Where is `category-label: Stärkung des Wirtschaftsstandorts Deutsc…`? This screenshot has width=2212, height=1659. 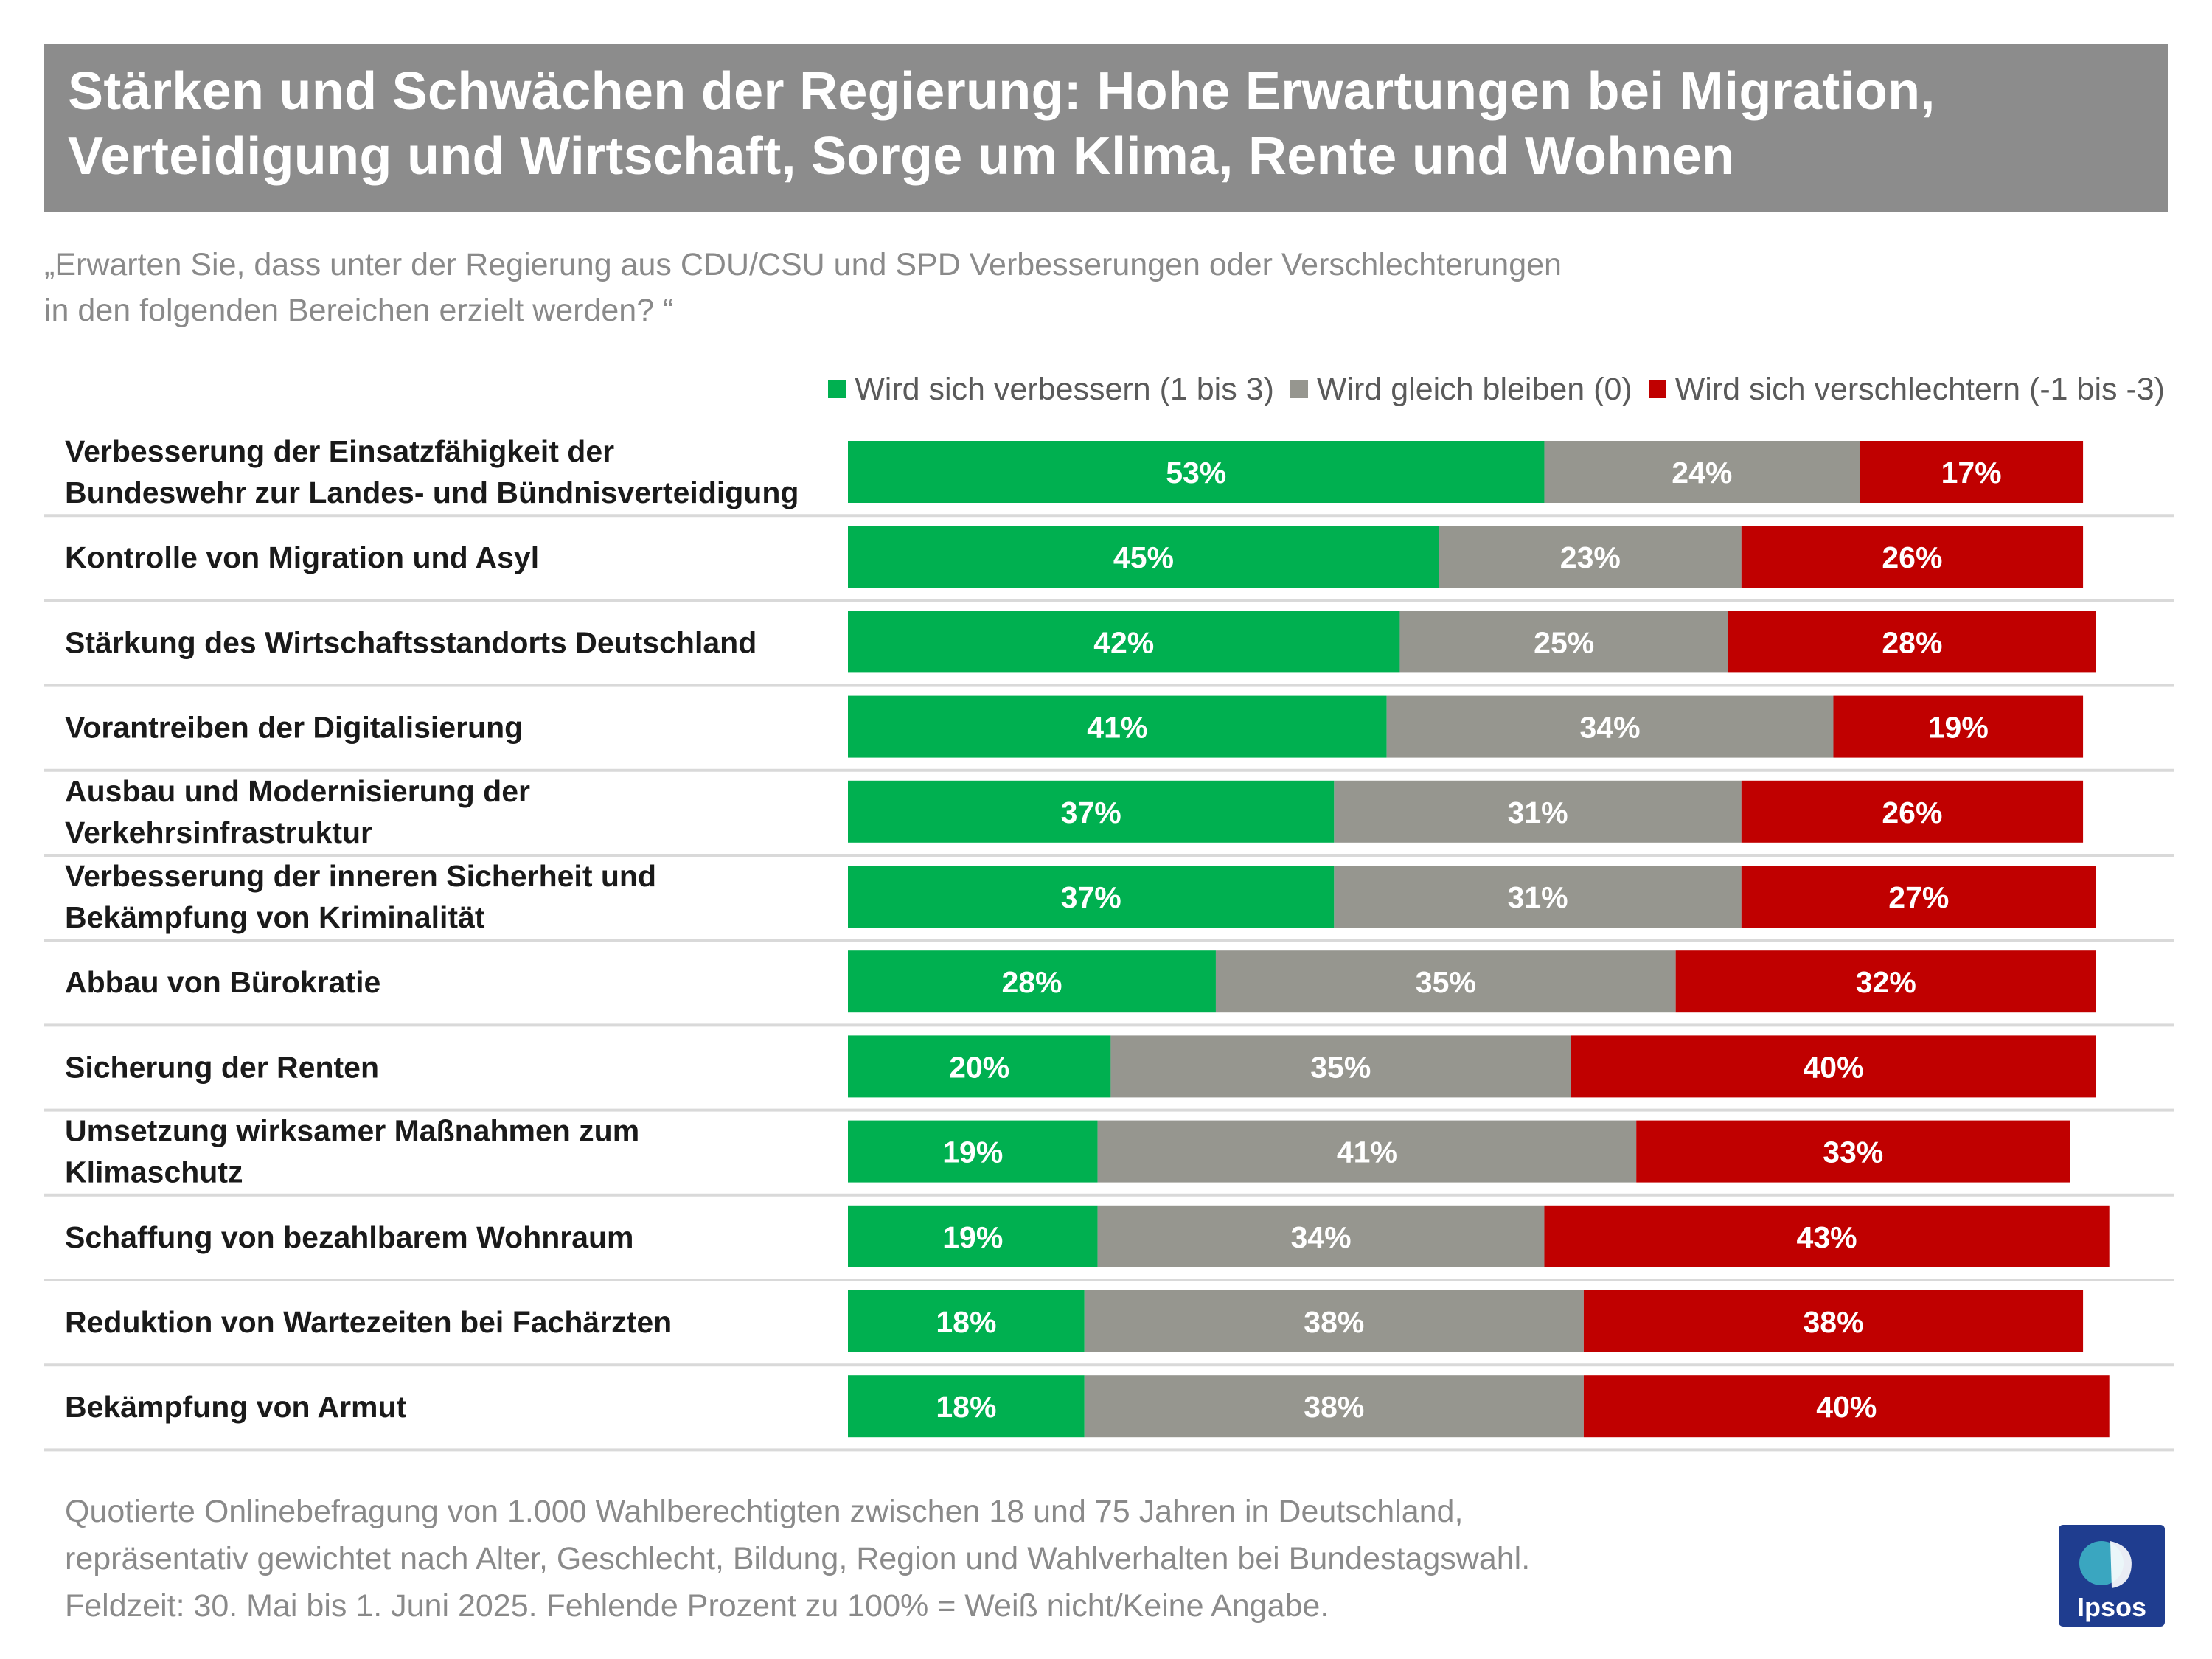 category-label: Stärkung des Wirtschaftsstandorts Deutsc… is located at coordinates (411, 642).